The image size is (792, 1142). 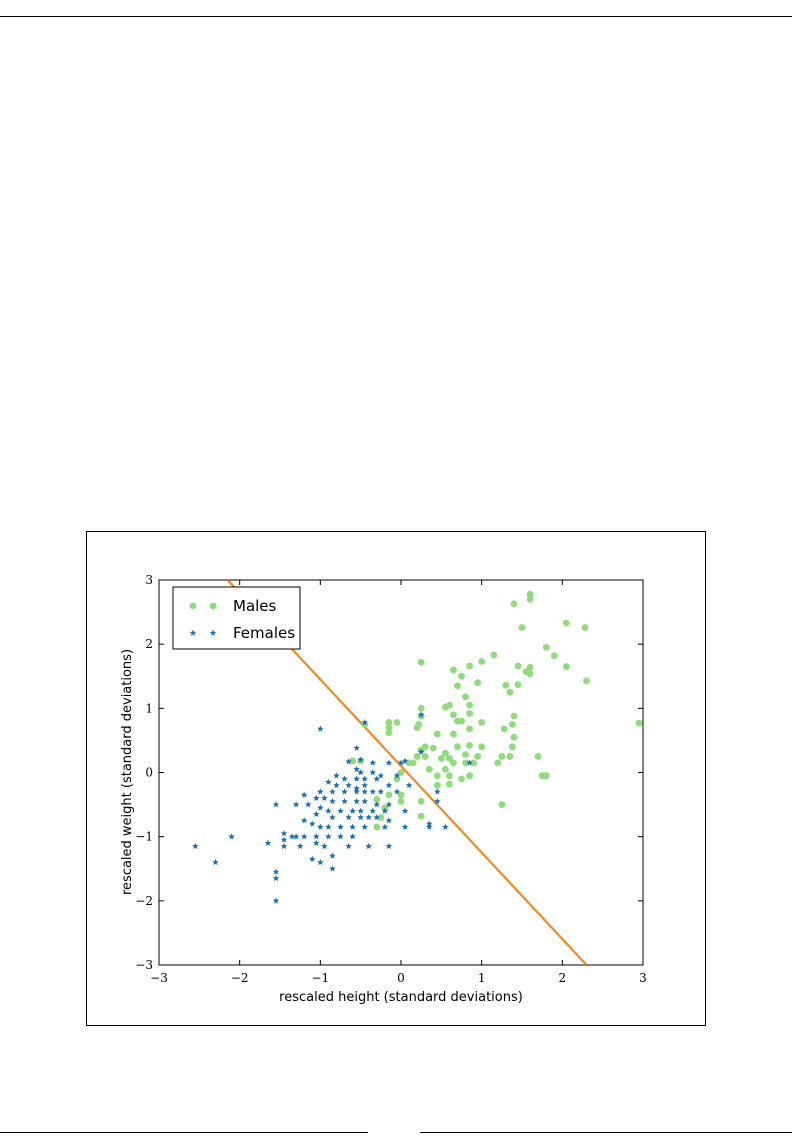 What do you see at coordinates (144, 837) in the screenshot?
I see `y-tick-label: −1` at bounding box center [144, 837].